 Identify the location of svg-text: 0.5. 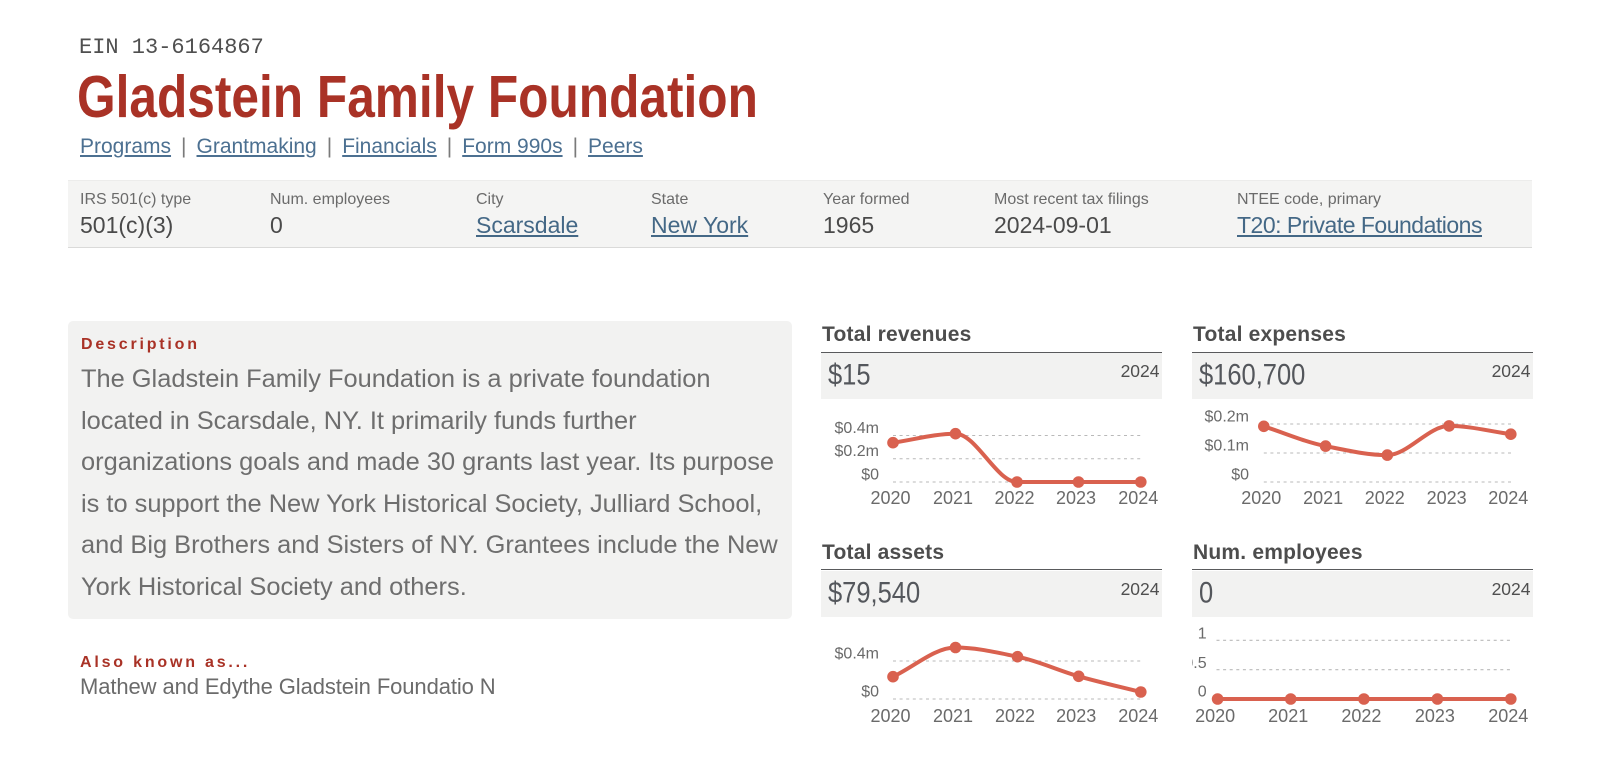
(1195, 663).